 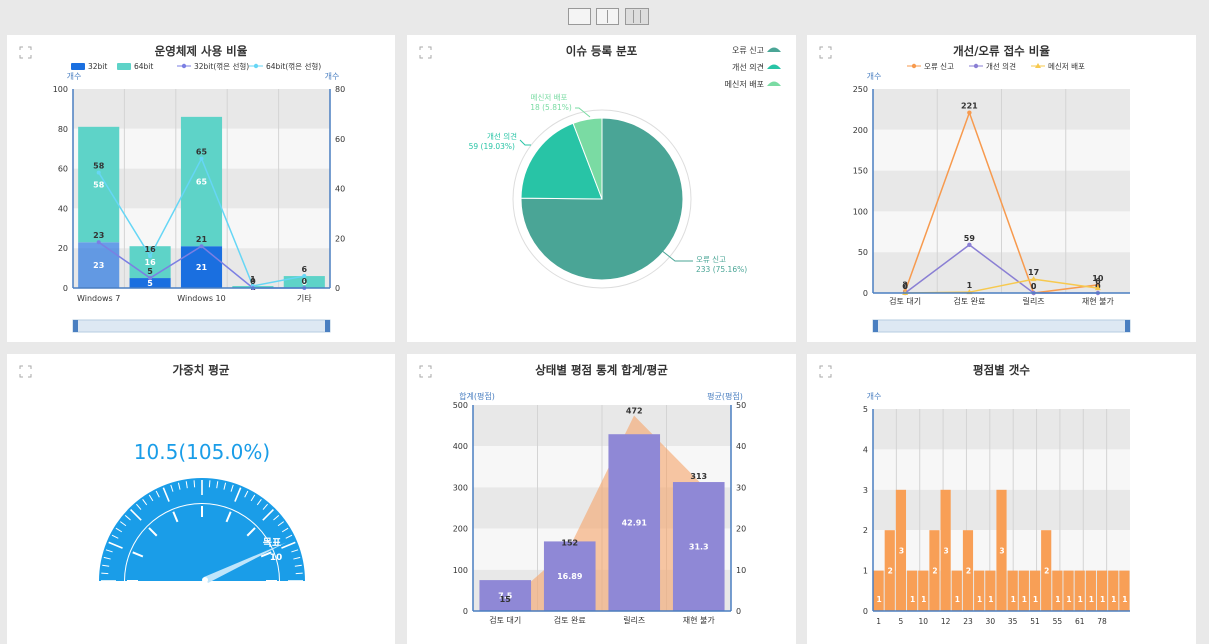 I want to click on legend-item-swatch, so click(x=124, y=66).